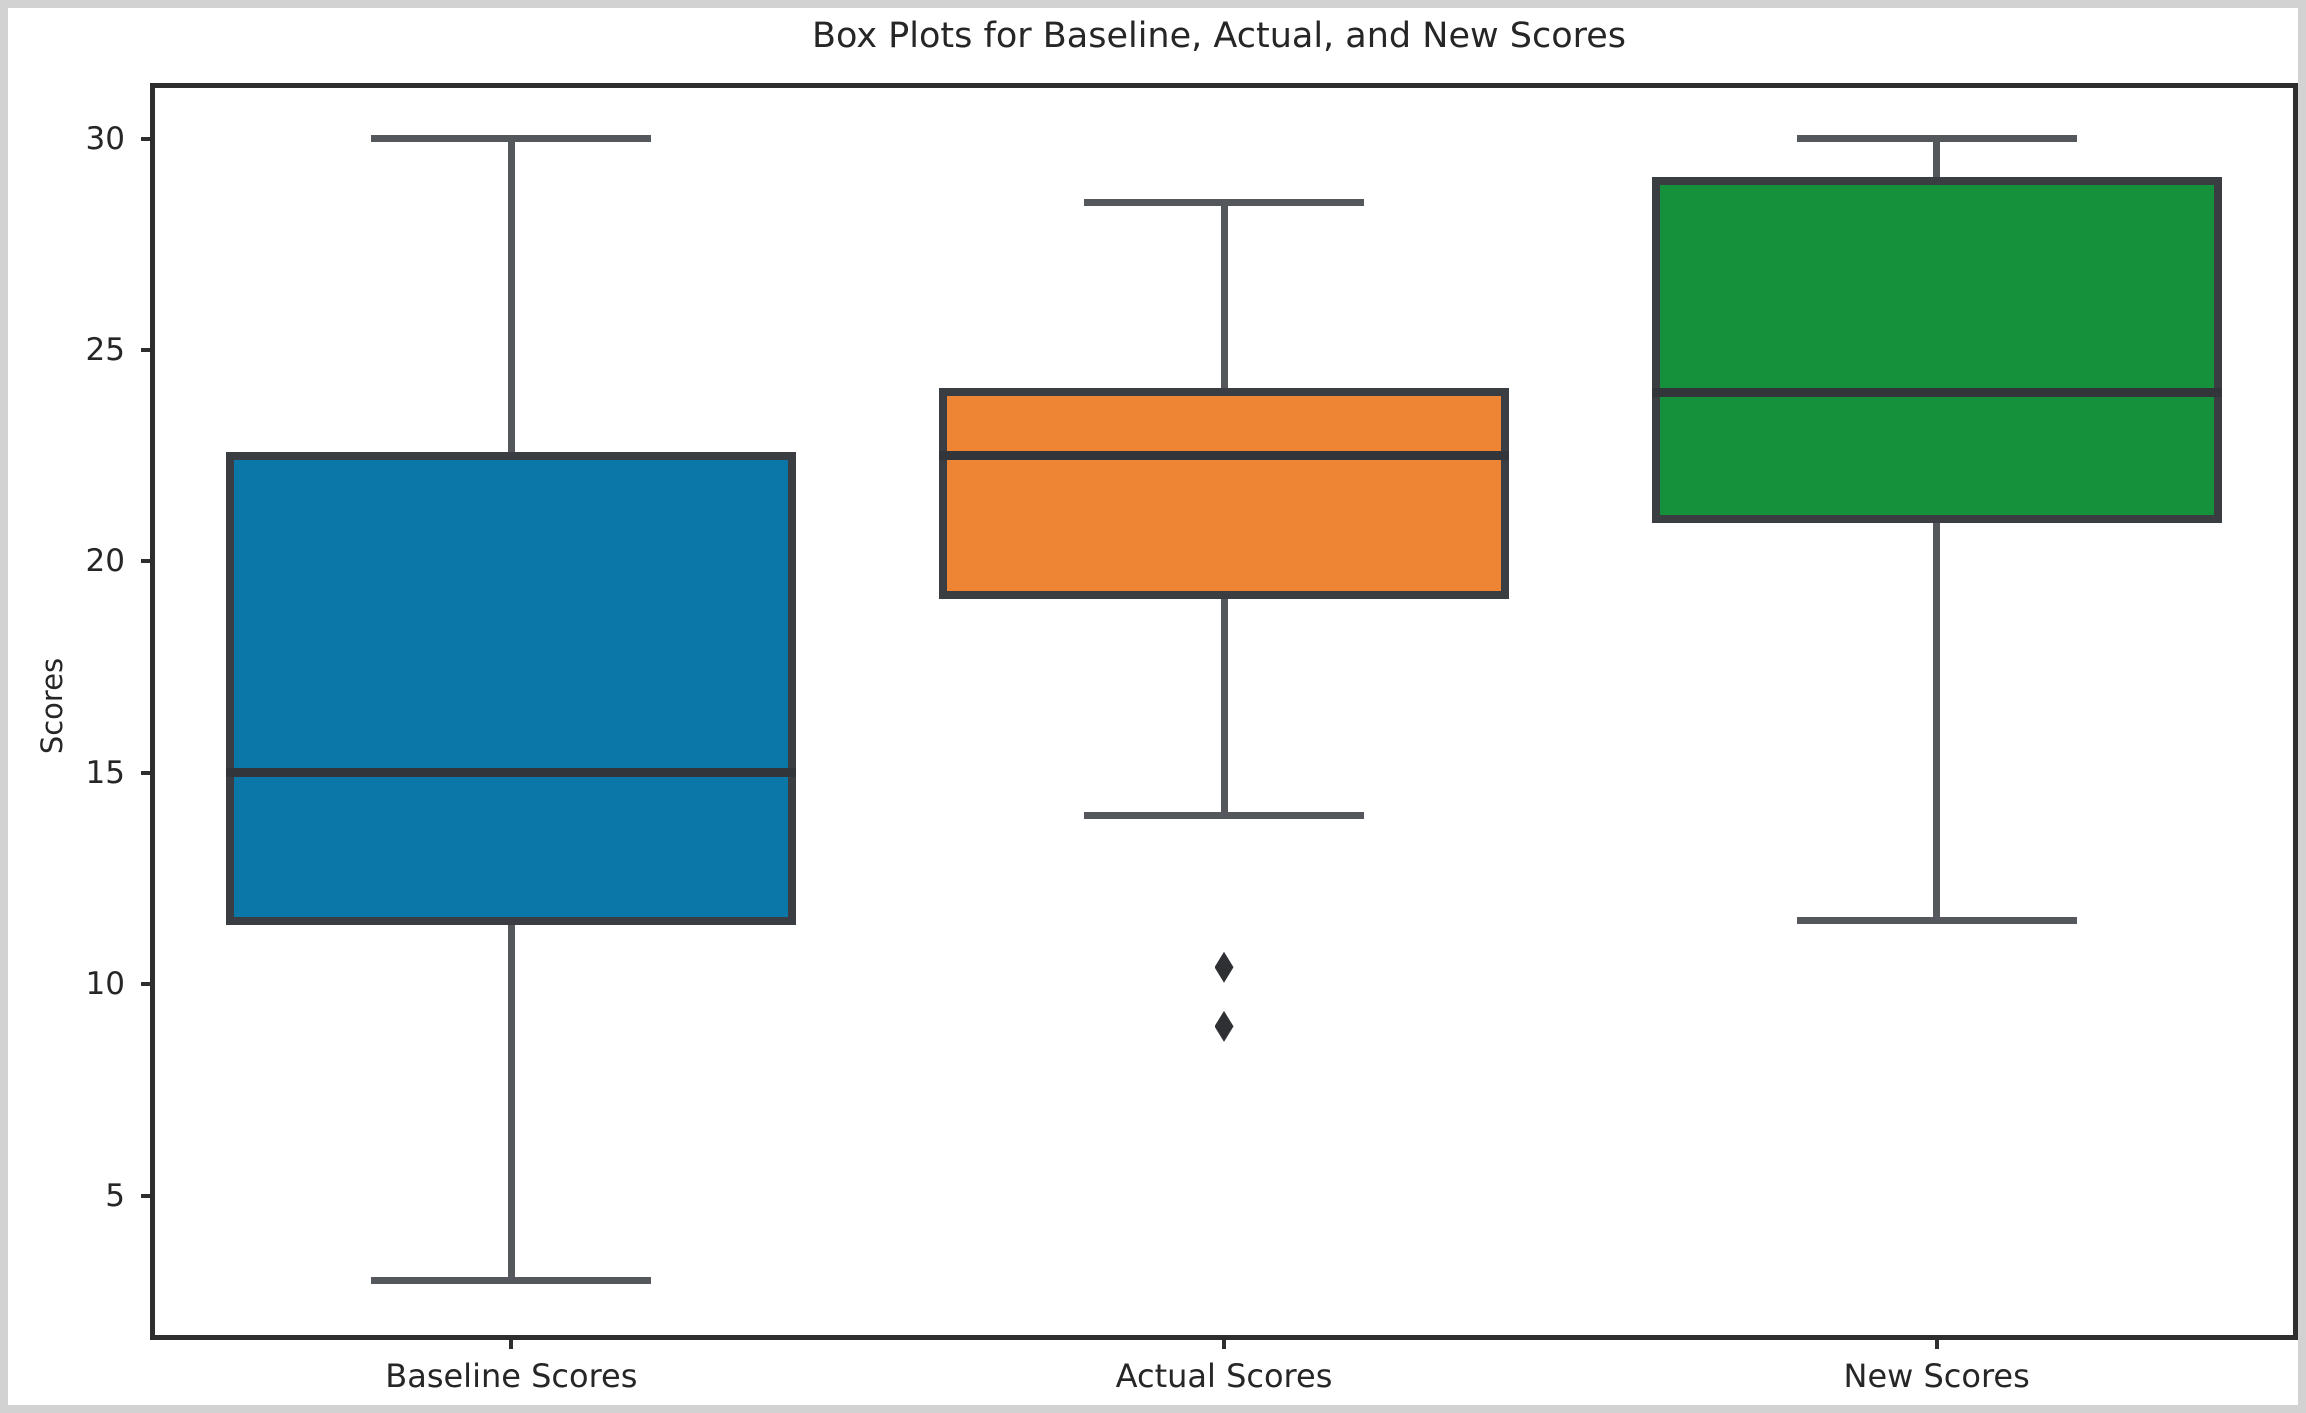 The width and height of the screenshot is (2306, 1413). I want to click on whisker-lower-baseline-scores, so click(511, 1100).